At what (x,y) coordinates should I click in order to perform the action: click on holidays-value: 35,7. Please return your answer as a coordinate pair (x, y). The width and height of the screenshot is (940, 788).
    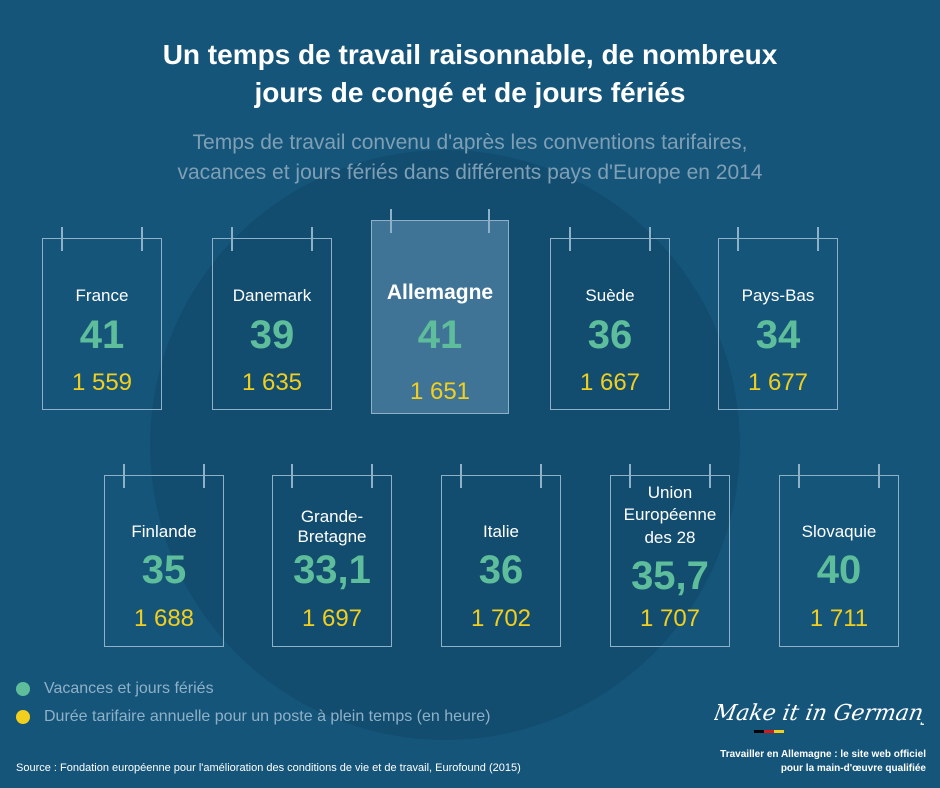
    Looking at the image, I should click on (670, 576).